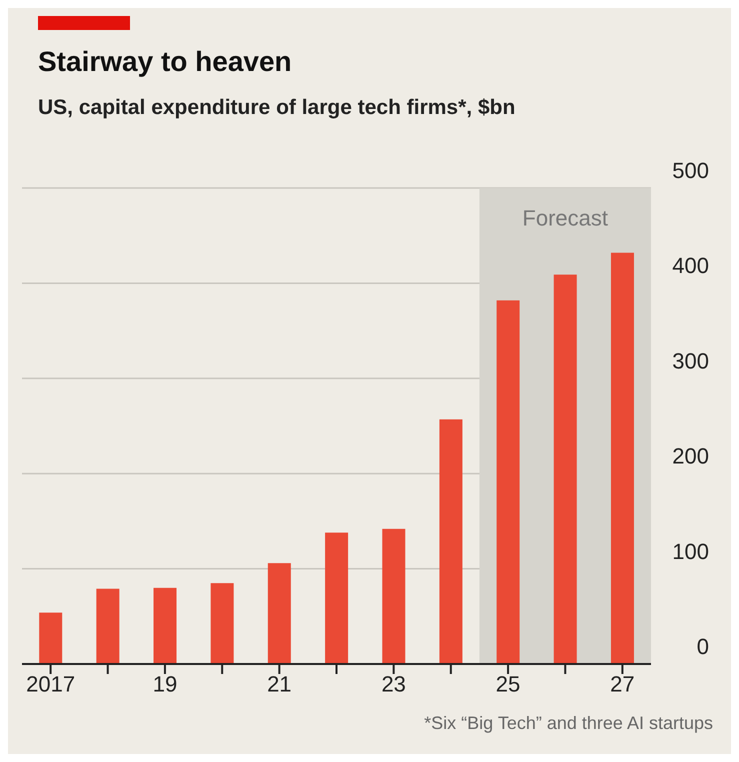 The image size is (739, 762). Describe the element at coordinates (702, 646) in the screenshot. I see `y-tick-label: 0` at that location.